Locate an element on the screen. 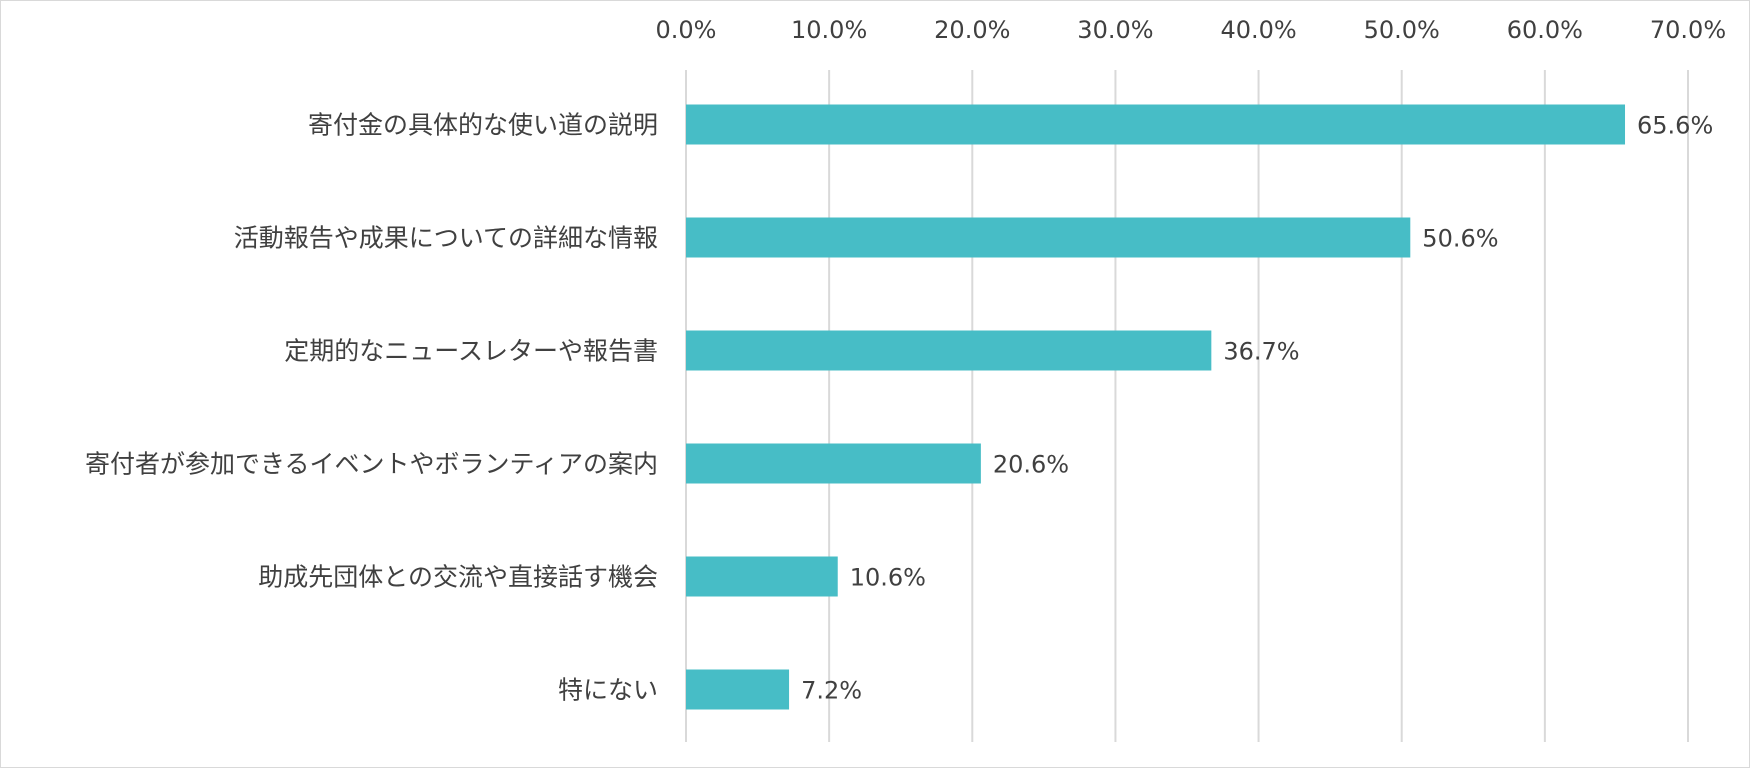 The width and height of the screenshot is (1750, 768). category-label: 活動報告や成果についての詳細な情報 is located at coordinates (446, 238).